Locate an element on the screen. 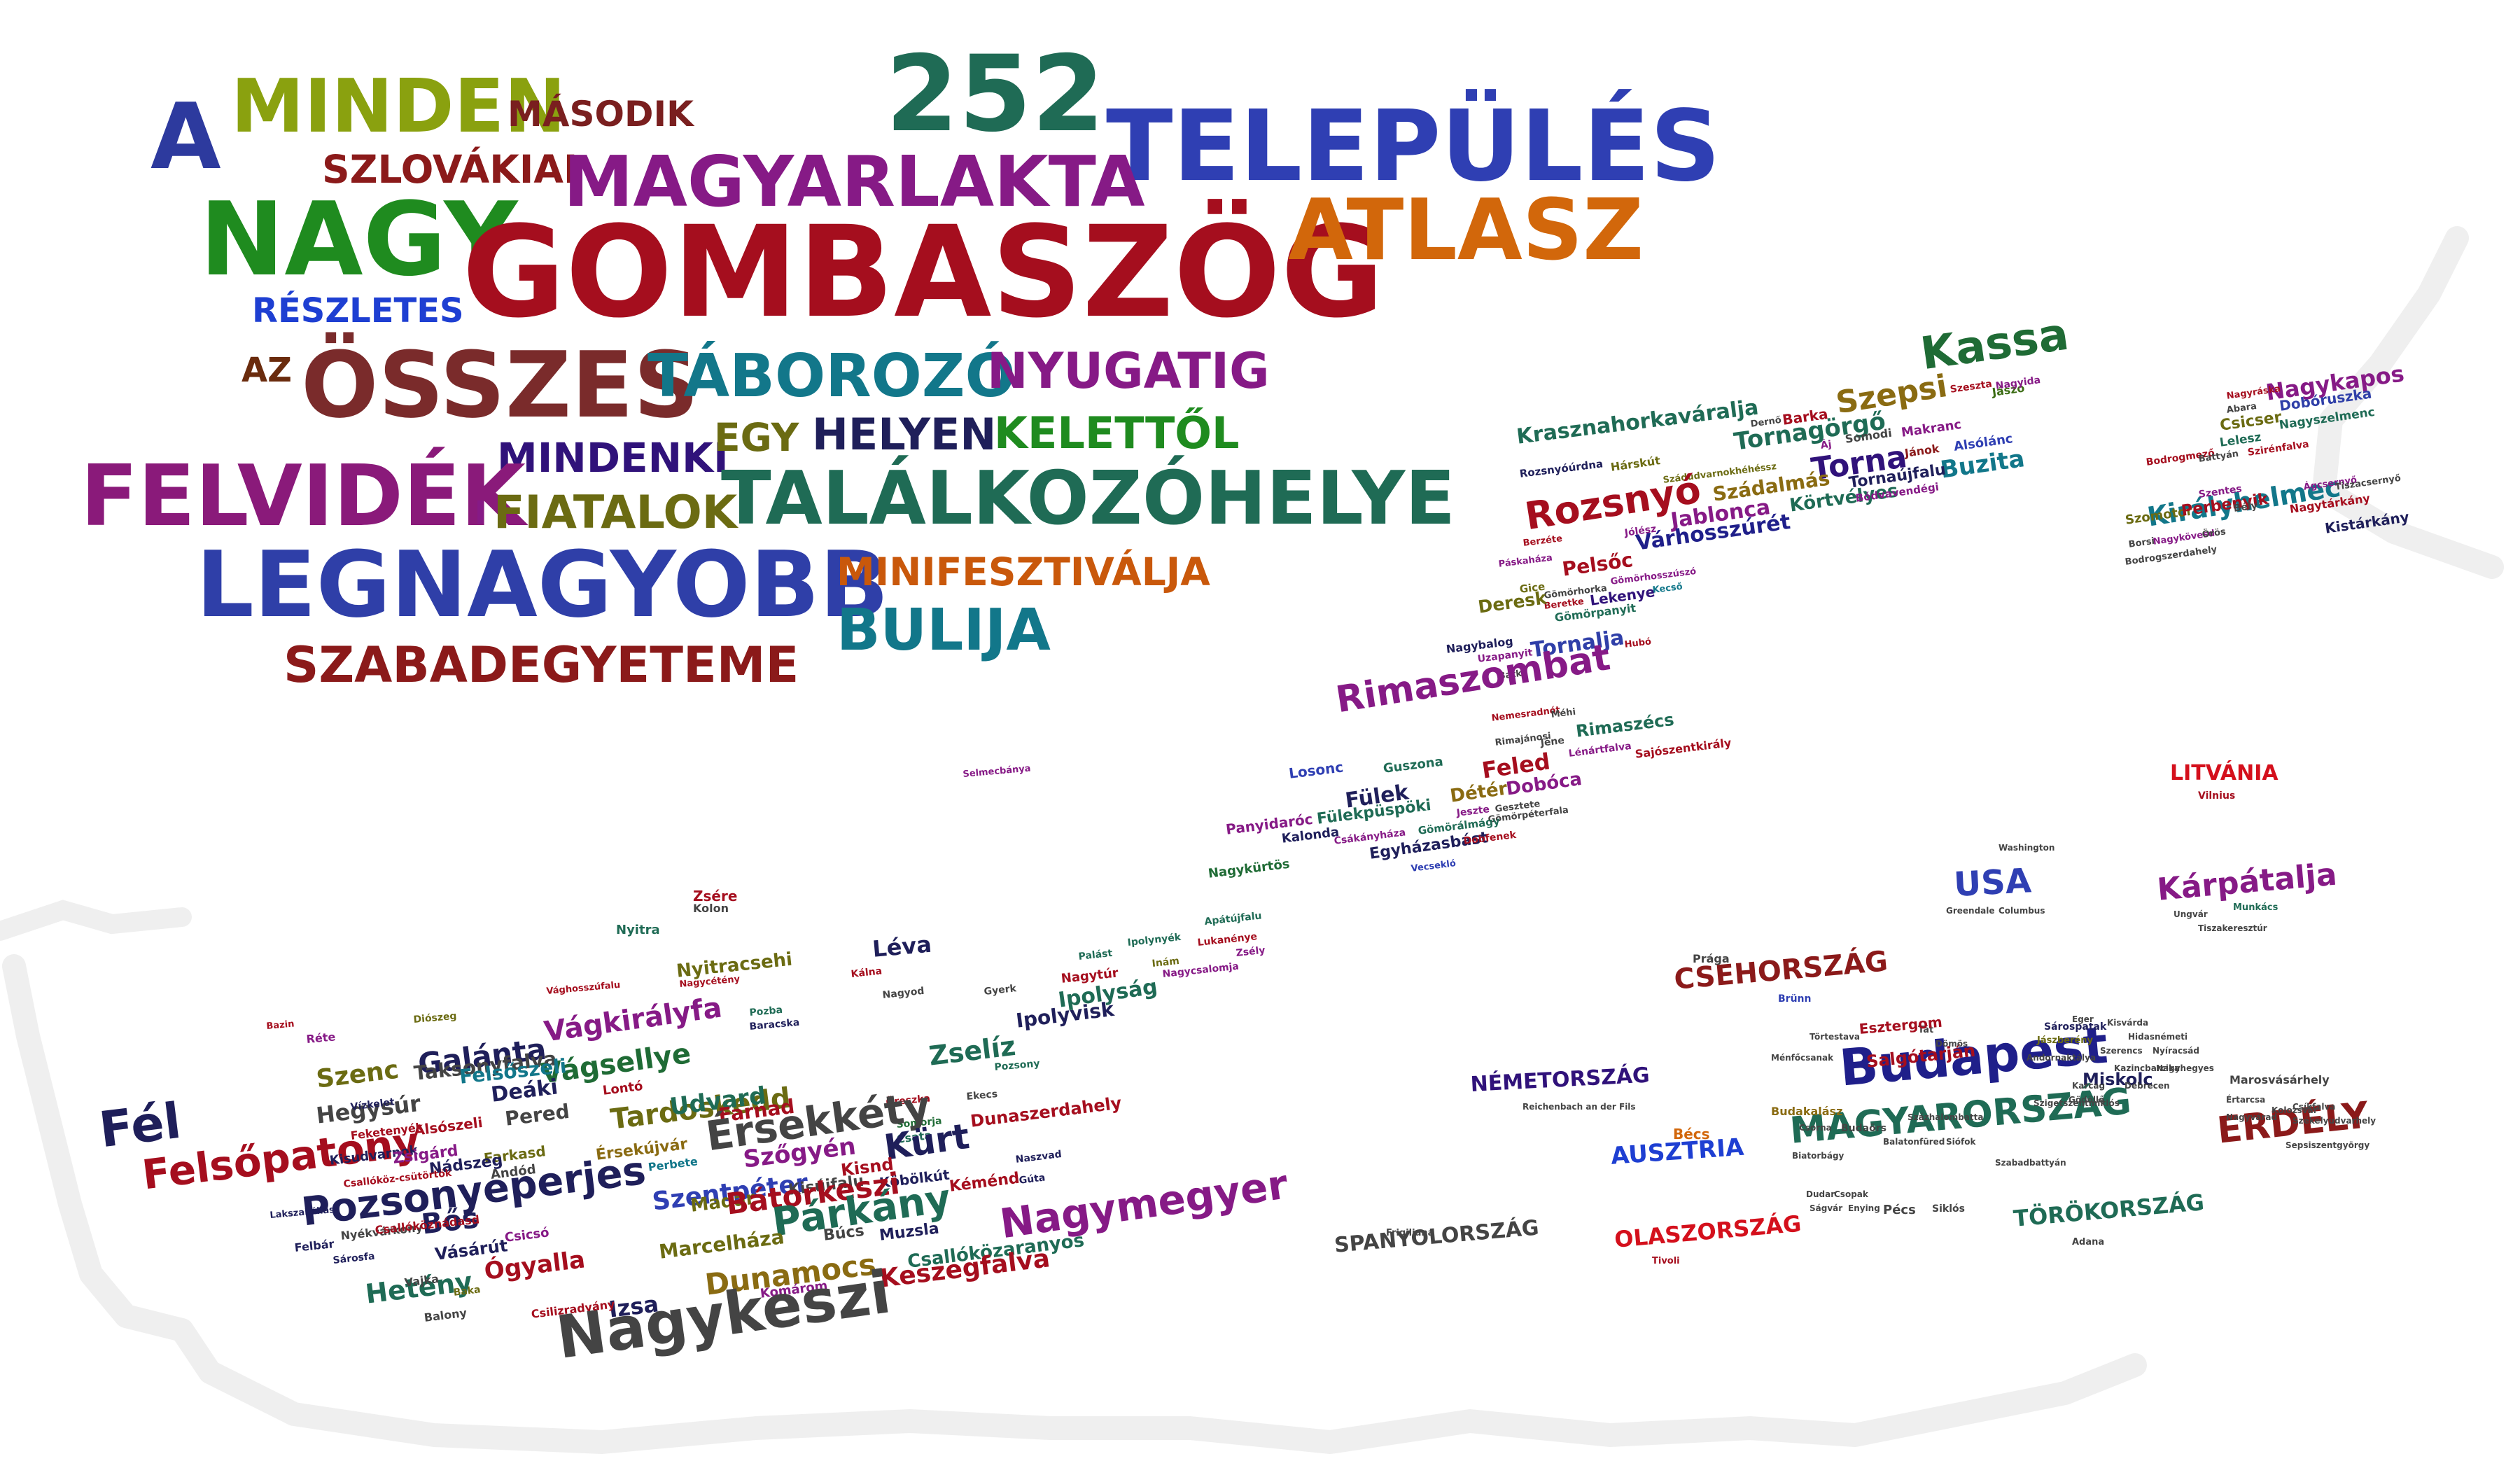 The image size is (2520, 1475). word-osszes: ÖSSZES is located at coordinates (500, 385).